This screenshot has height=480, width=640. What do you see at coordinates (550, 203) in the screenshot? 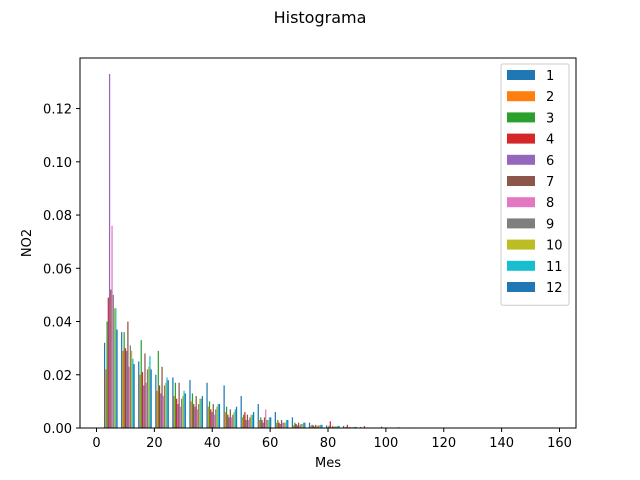
I see `legend-label: 8` at bounding box center [550, 203].